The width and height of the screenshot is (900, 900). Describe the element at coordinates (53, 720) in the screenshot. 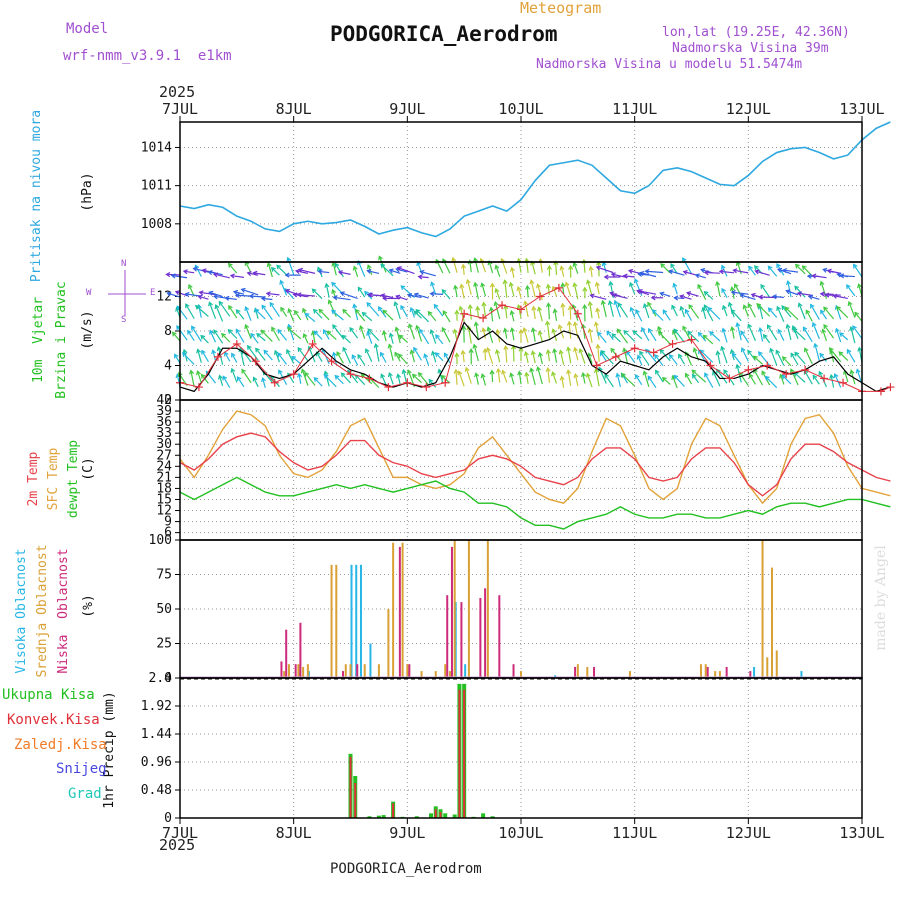

I see `legend-conv-rain: Konvek.Kisa` at that location.